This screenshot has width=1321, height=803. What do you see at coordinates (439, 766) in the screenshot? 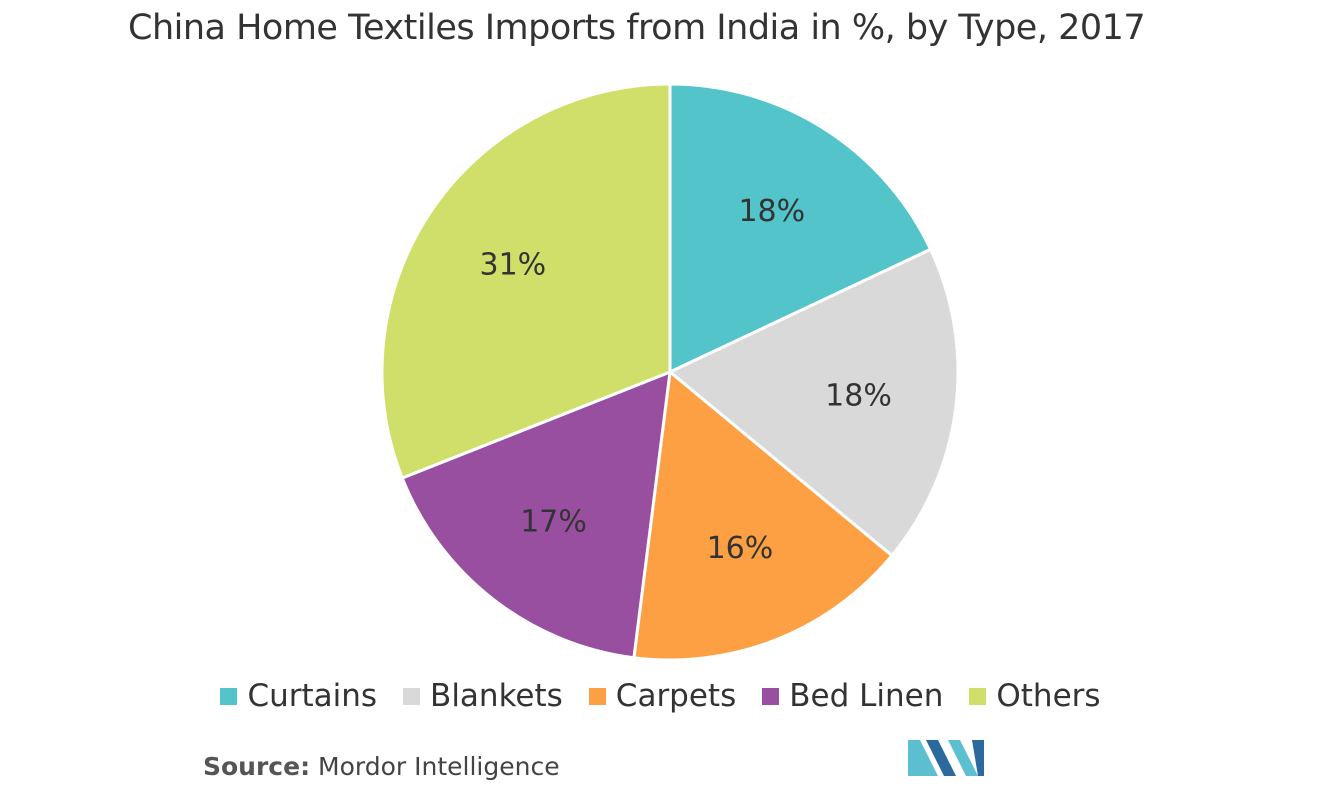
I see `source-text: Mordor Intelligence` at bounding box center [439, 766].